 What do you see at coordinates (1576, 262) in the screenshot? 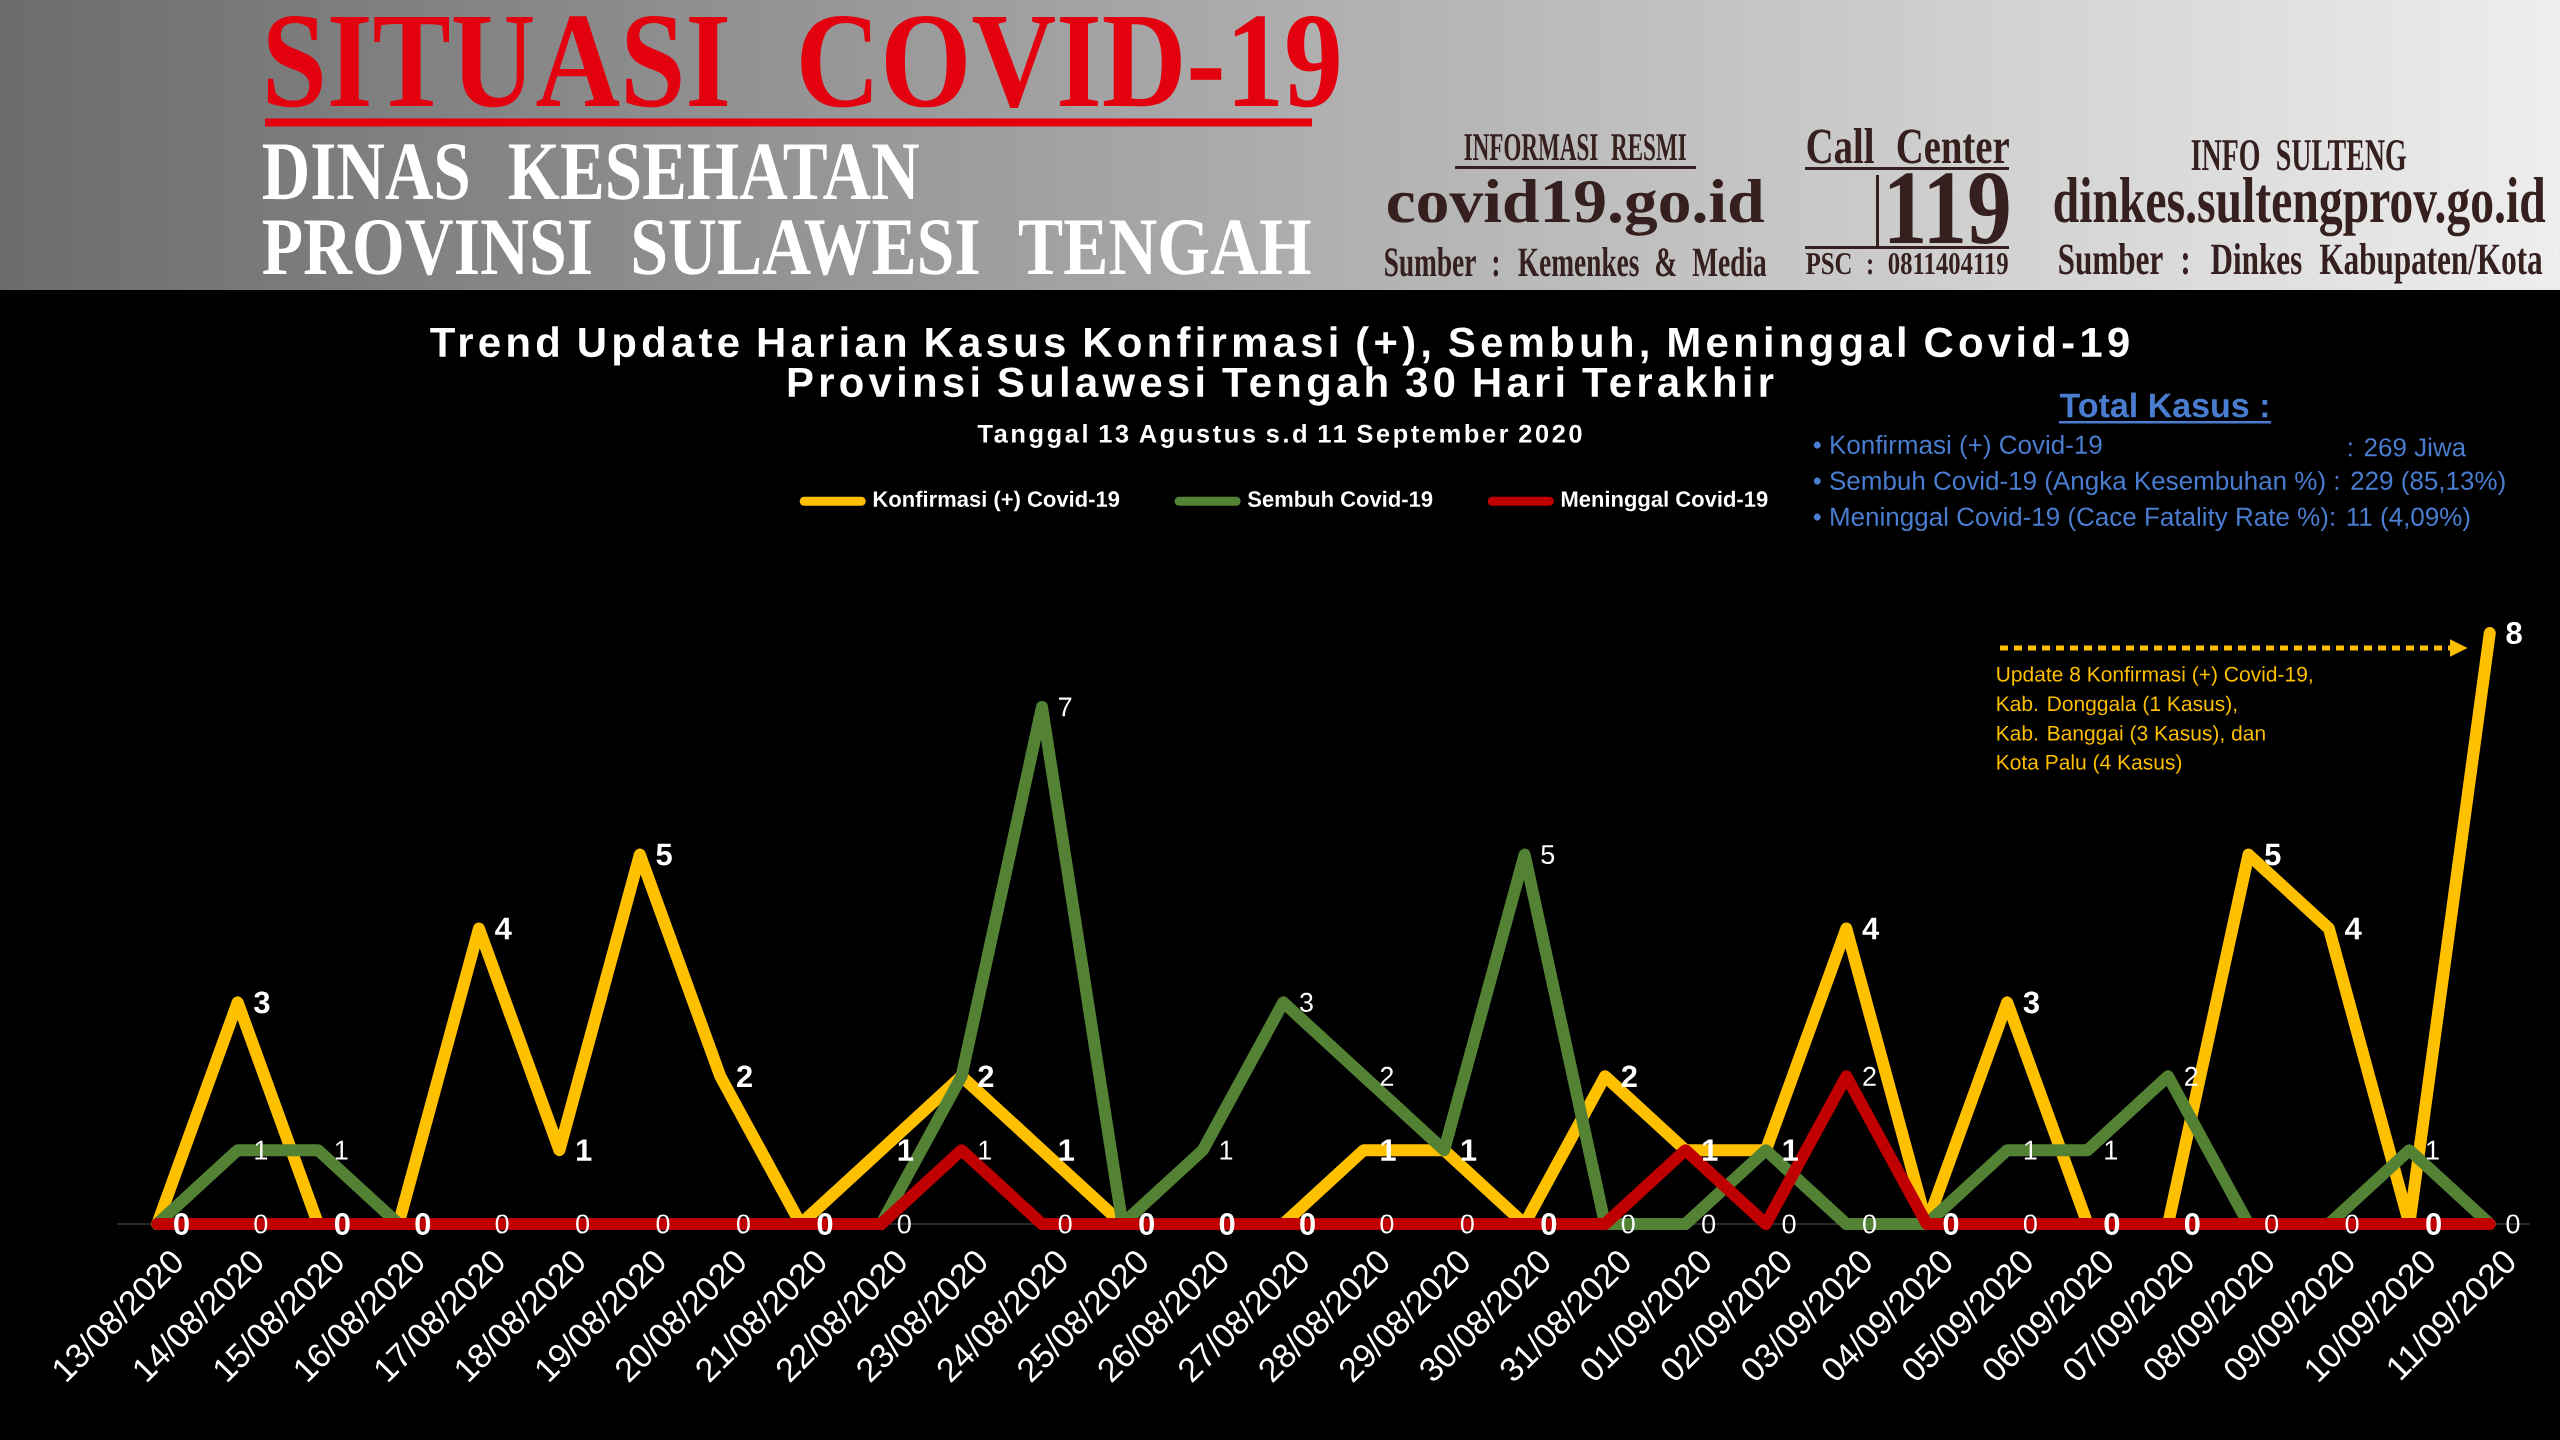
I see `text: Sumber : Kemenkes & Media` at bounding box center [1576, 262].